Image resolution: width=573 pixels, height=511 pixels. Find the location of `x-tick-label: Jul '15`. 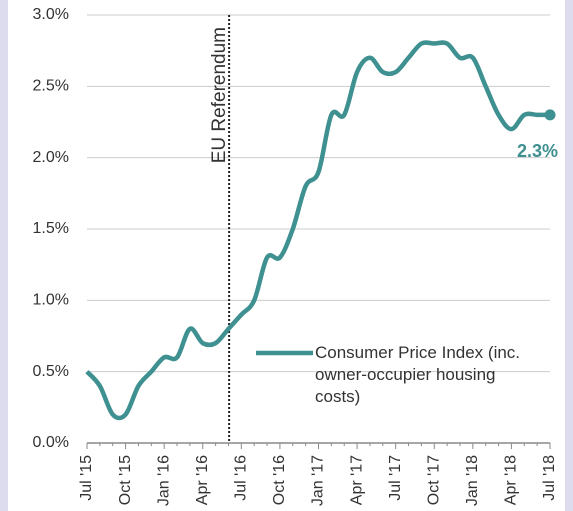

x-tick-label: Jul '15 is located at coordinates (86, 478).